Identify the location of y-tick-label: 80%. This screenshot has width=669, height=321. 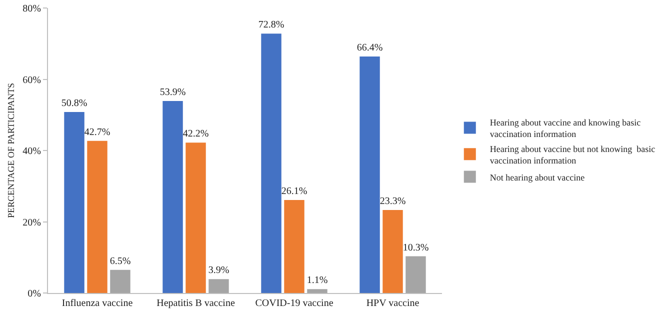
(31, 9).